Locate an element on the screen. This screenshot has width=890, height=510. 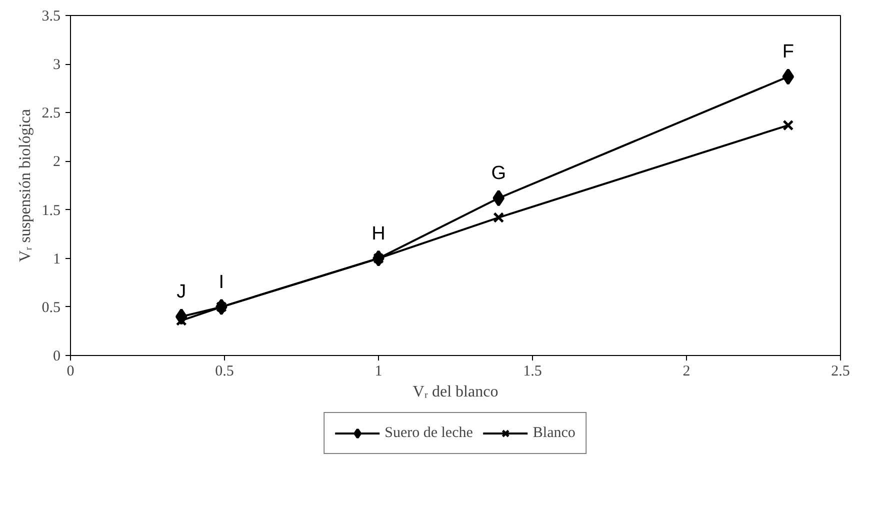
annotation: F is located at coordinates (788, 52).